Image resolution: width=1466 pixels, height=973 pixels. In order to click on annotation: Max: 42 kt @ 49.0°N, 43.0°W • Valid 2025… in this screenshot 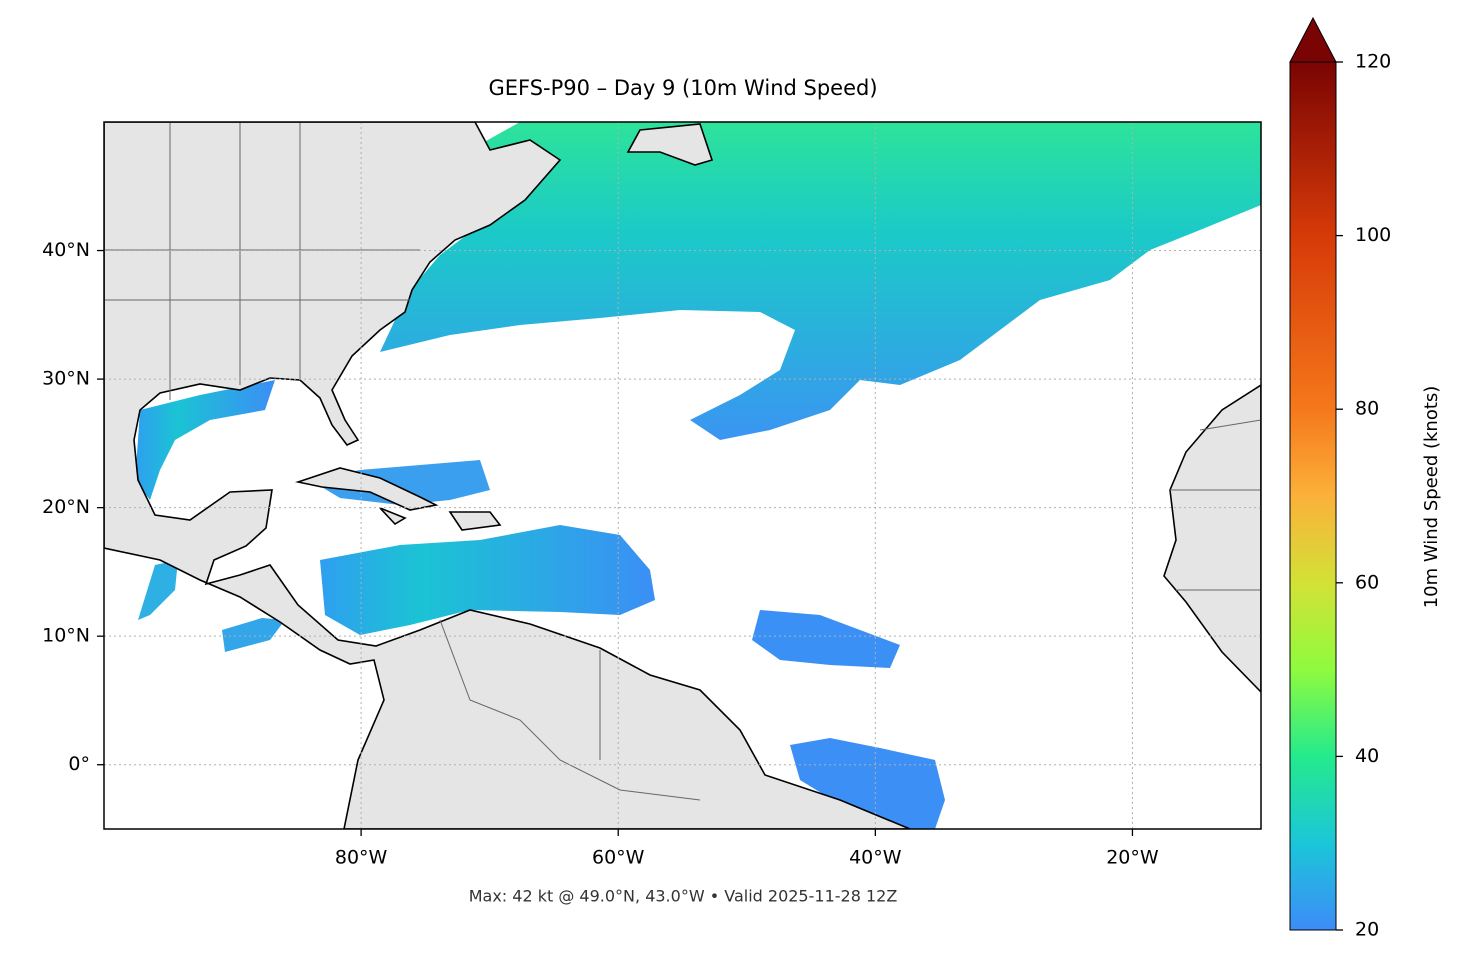, I will do `click(683, 896)`.